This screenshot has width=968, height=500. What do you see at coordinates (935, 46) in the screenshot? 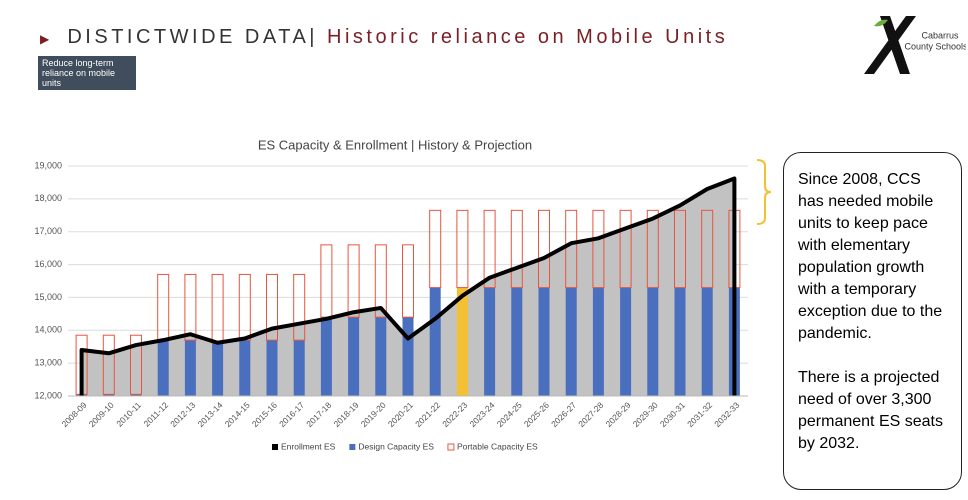
I see `logo-line2: County Schools` at bounding box center [935, 46].